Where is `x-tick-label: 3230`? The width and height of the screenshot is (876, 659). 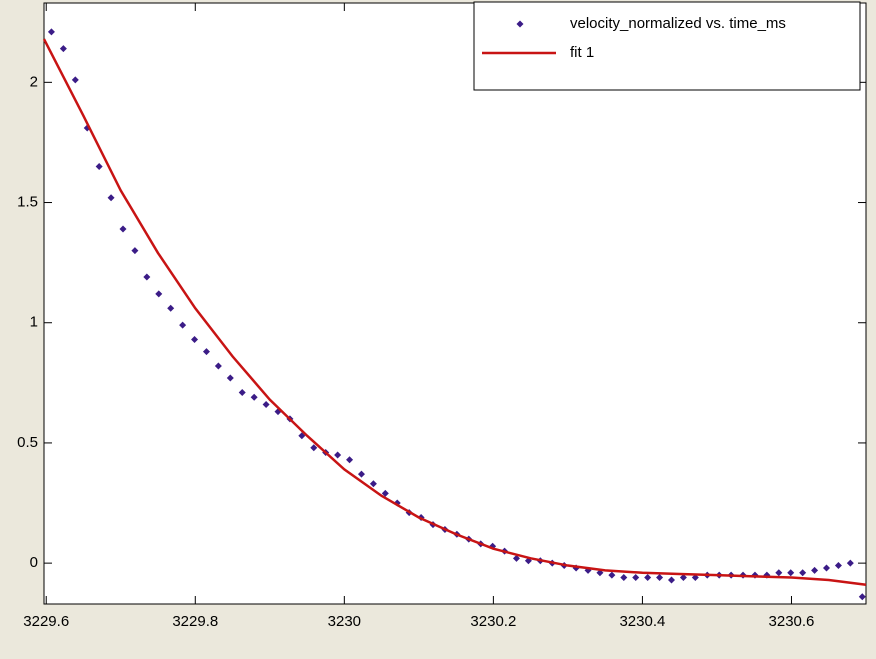
x-tick-label: 3230 is located at coordinates (344, 621).